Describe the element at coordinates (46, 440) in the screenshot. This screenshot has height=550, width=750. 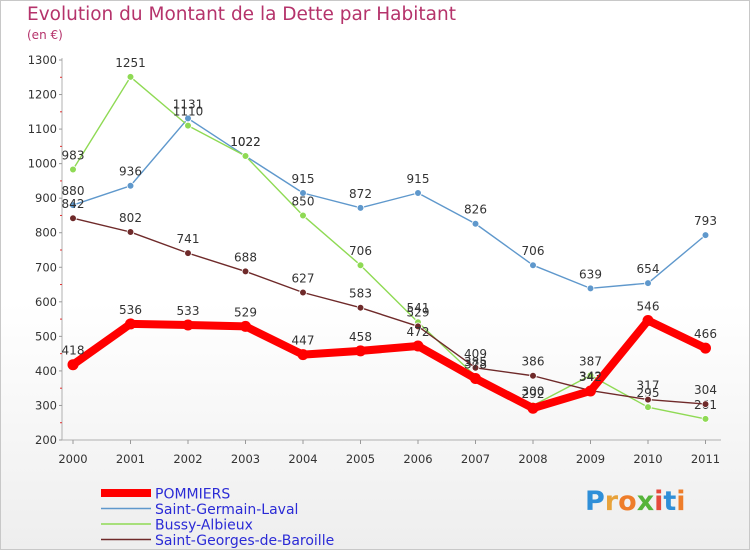
I see `y-tick-label: 200` at that location.